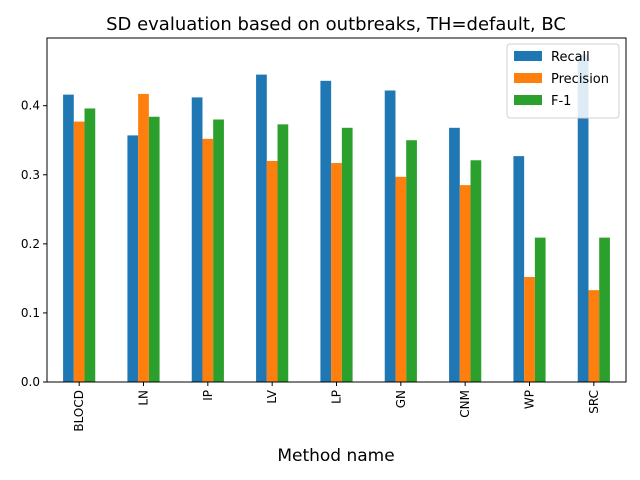 This screenshot has width=640, height=480. Describe the element at coordinates (570, 57) in the screenshot. I see `legend-label: Recall` at that location.